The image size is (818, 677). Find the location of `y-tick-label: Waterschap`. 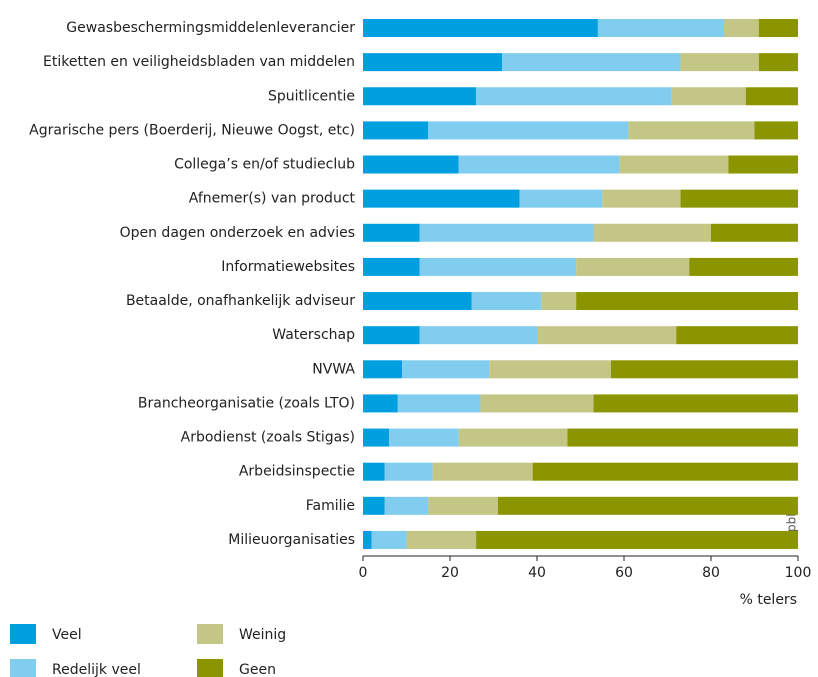

y-tick-label: Waterschap is located at coordinates (313, 335).